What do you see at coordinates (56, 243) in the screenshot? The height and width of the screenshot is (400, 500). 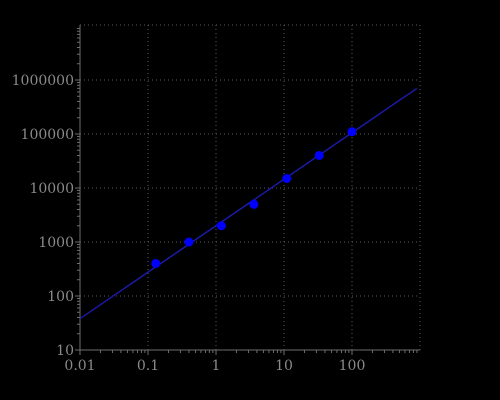 I see `y-tick-label: 1000` at bounding box center [56, 243].